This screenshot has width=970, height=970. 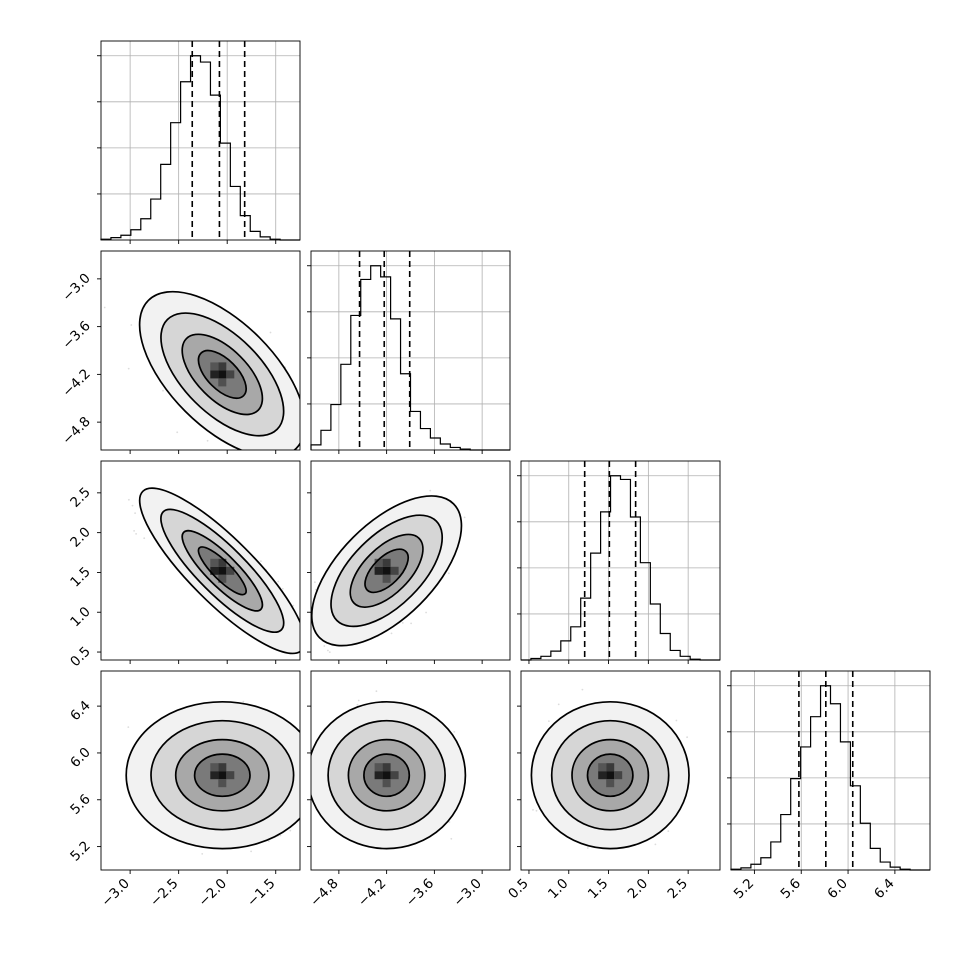 I want to click on x-tick-label: 5.2, so click(x=744, y=889).